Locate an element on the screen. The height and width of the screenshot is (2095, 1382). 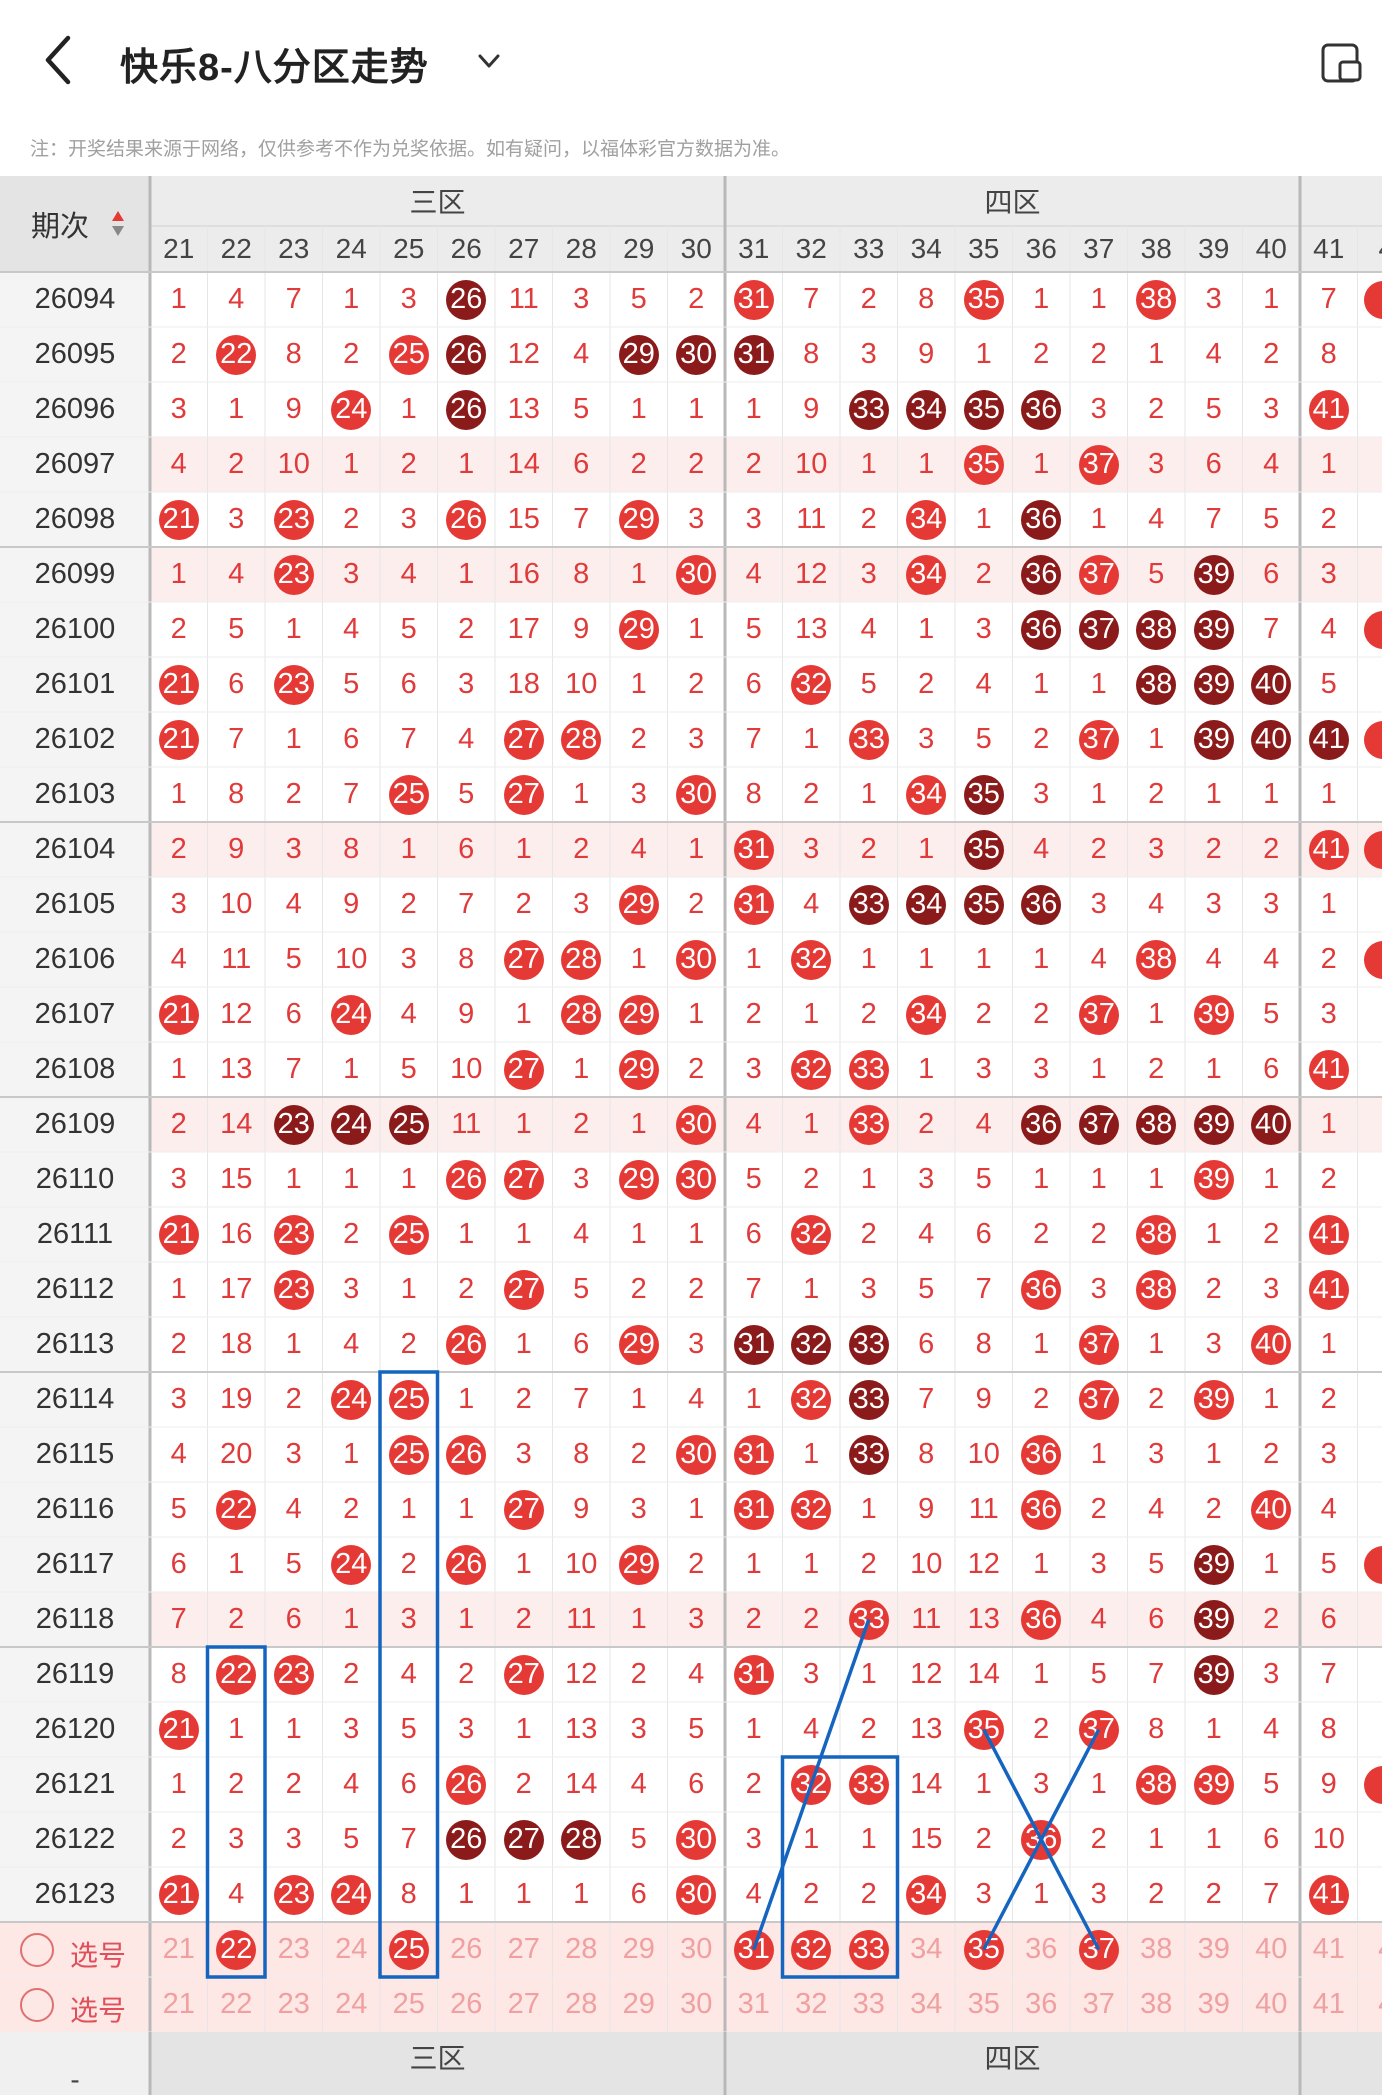
period-cell-bg is located at coordinates (75, 1124).